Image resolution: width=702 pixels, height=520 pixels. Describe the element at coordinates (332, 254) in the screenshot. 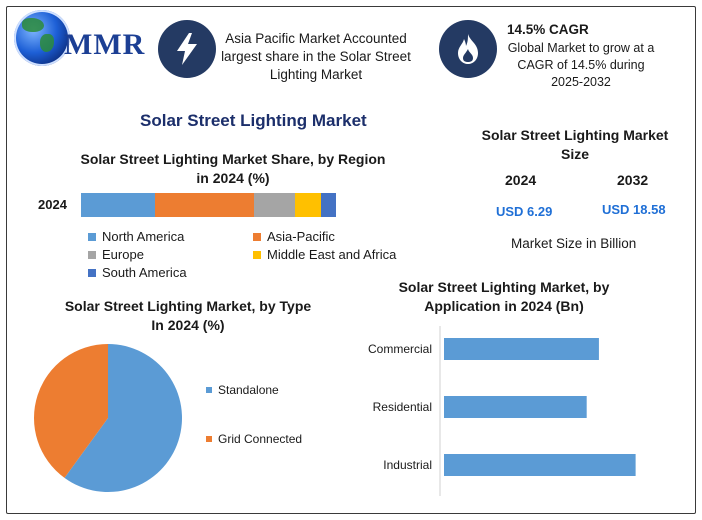

I see `legend-label: Middle East and Africa` at that location.